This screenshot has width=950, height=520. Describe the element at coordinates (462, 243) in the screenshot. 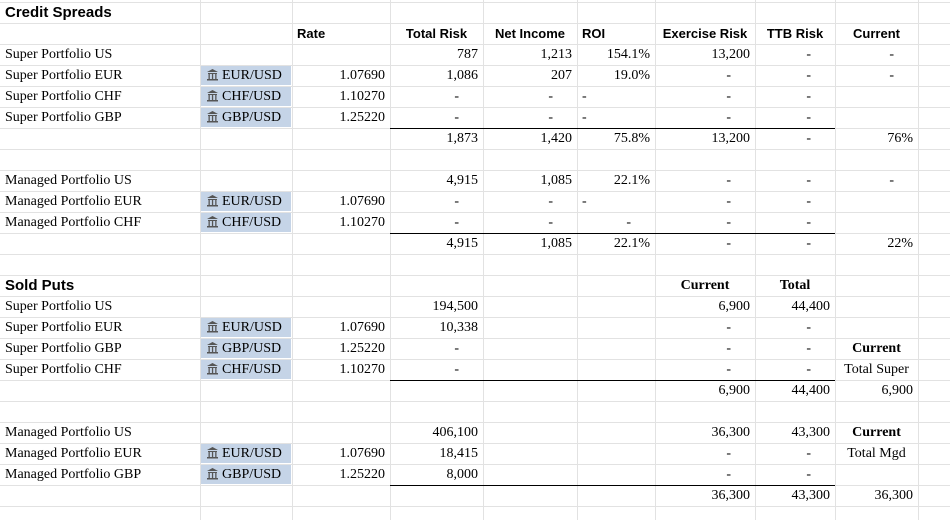

I see `value-cell: 4,915` at that location.